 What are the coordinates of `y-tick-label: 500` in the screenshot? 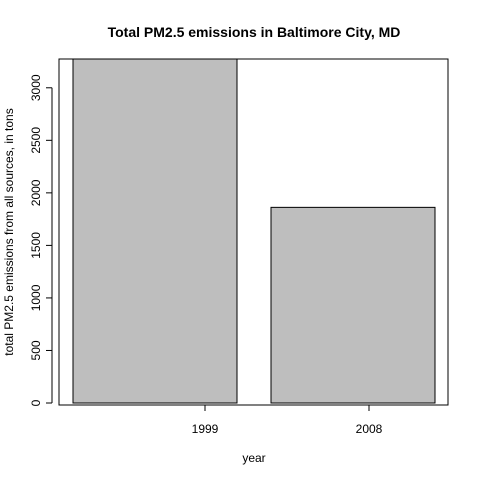 It's located at (36, 350).